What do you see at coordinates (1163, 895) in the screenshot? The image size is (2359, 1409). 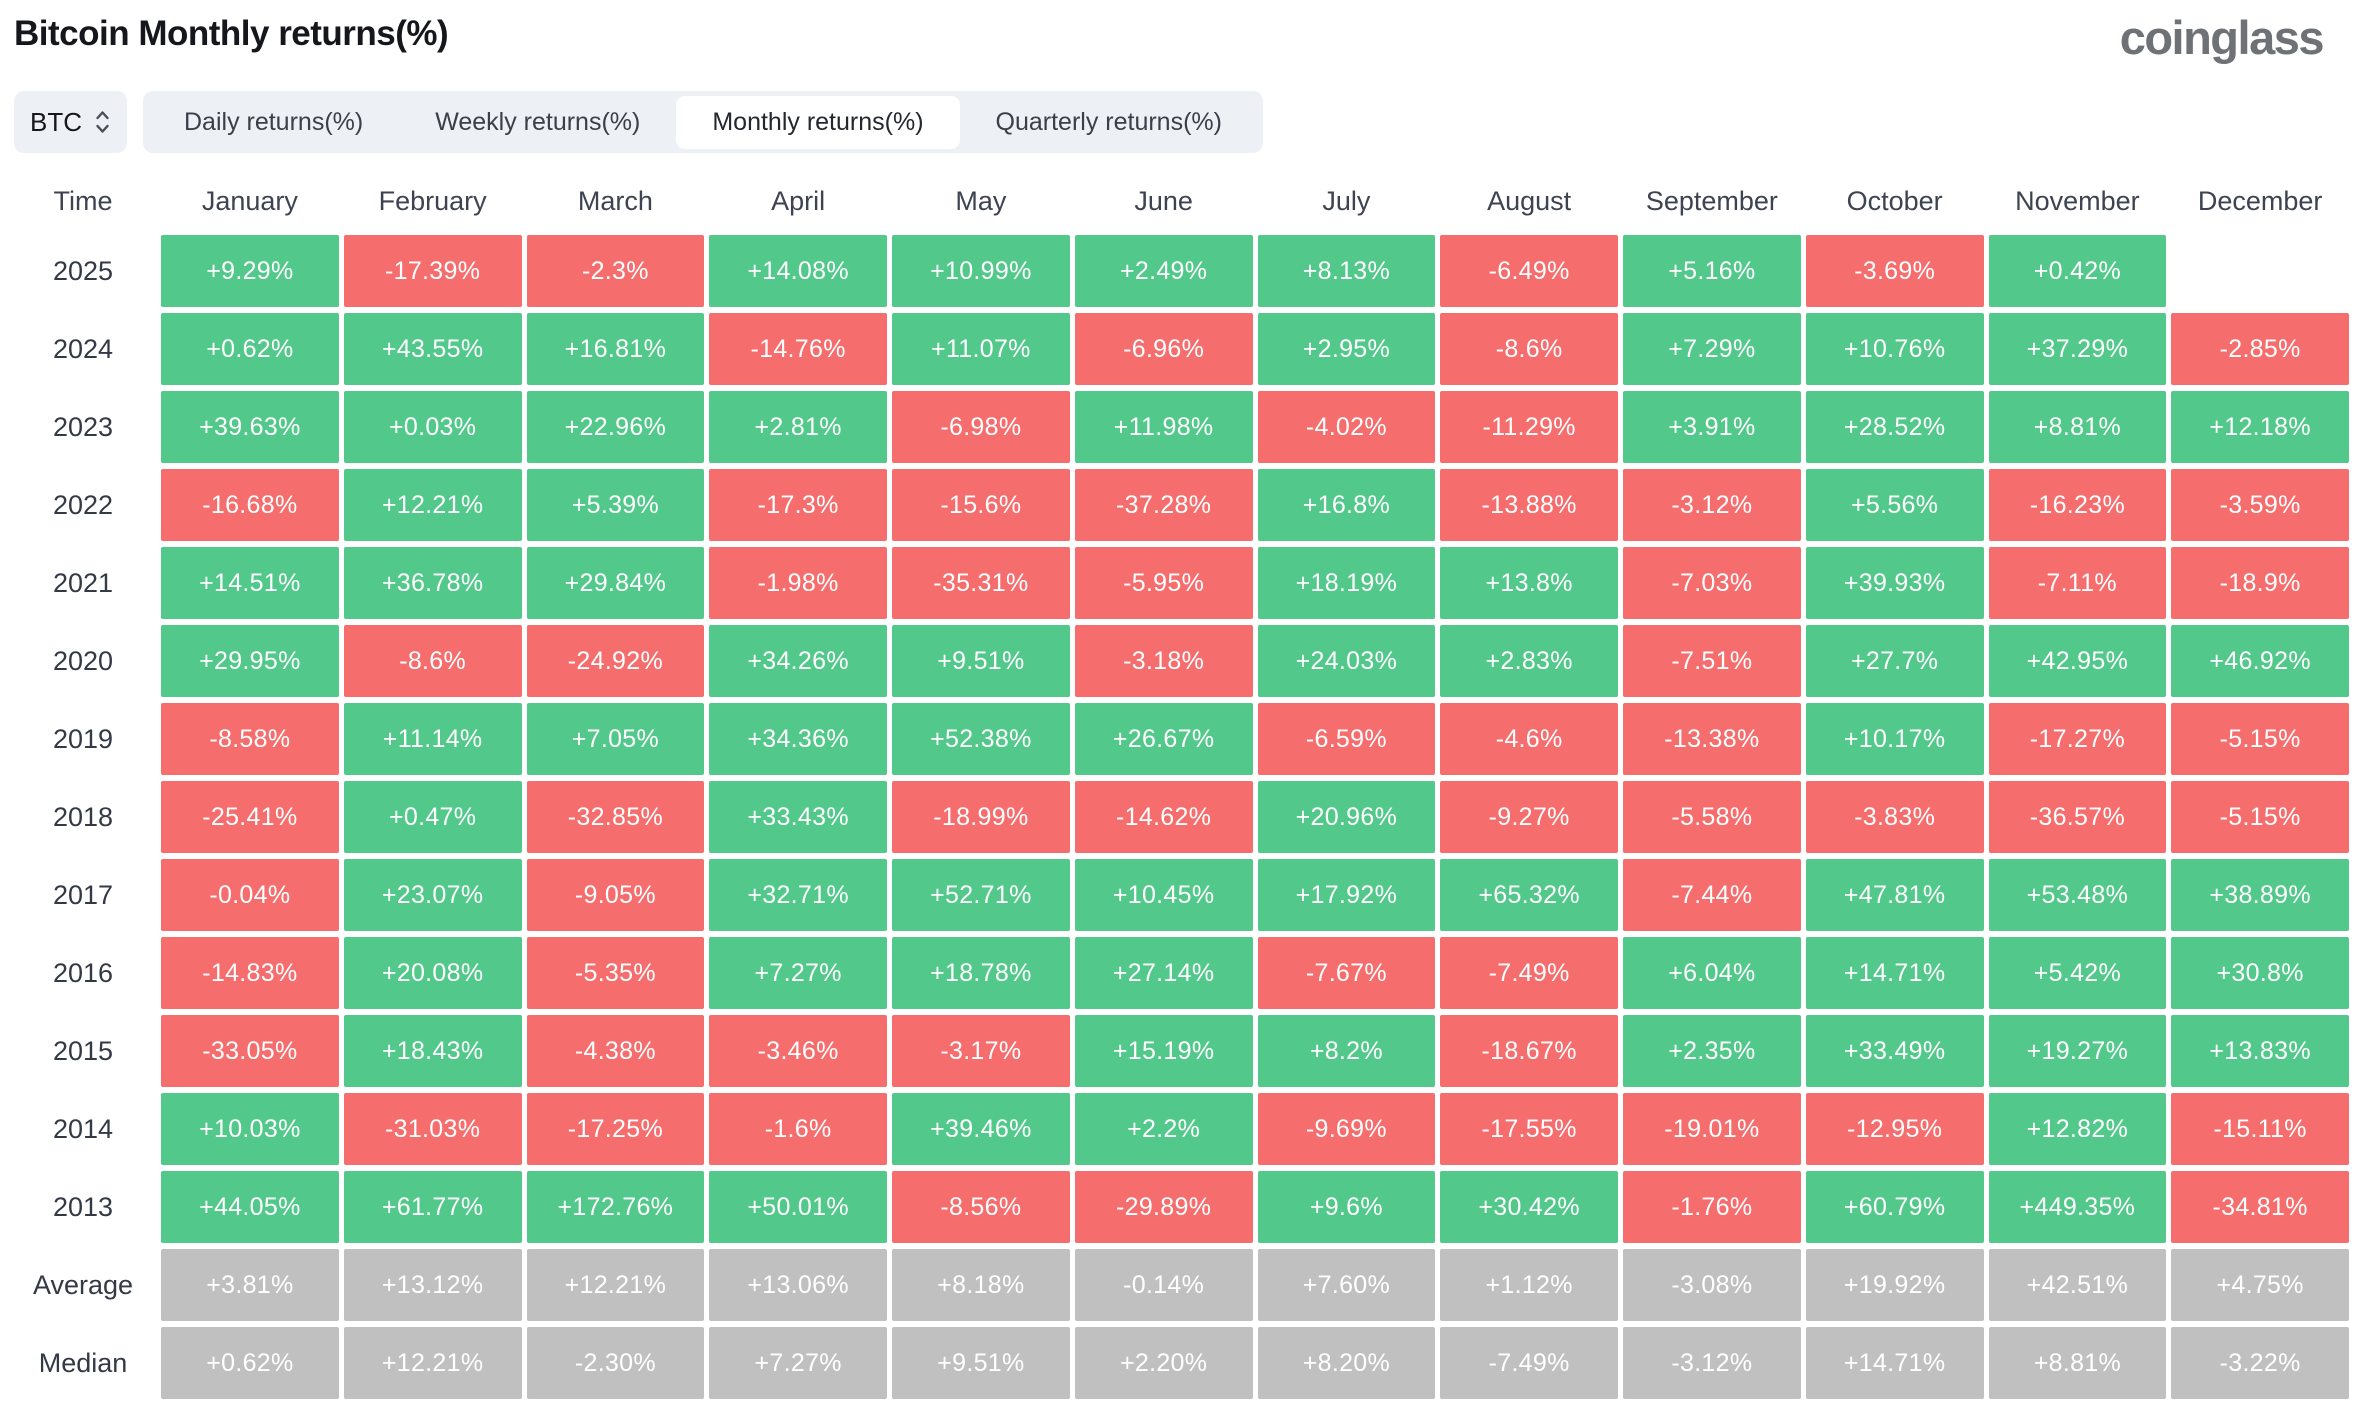 I see `return-cell-2017-june: +10.45%` at bounding box center [1163, 895].